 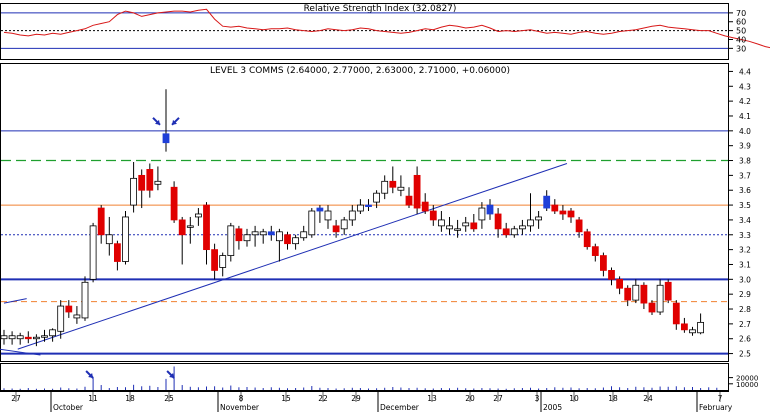 I want to click on date-tick-label: 15, so click(x=286, y=398).